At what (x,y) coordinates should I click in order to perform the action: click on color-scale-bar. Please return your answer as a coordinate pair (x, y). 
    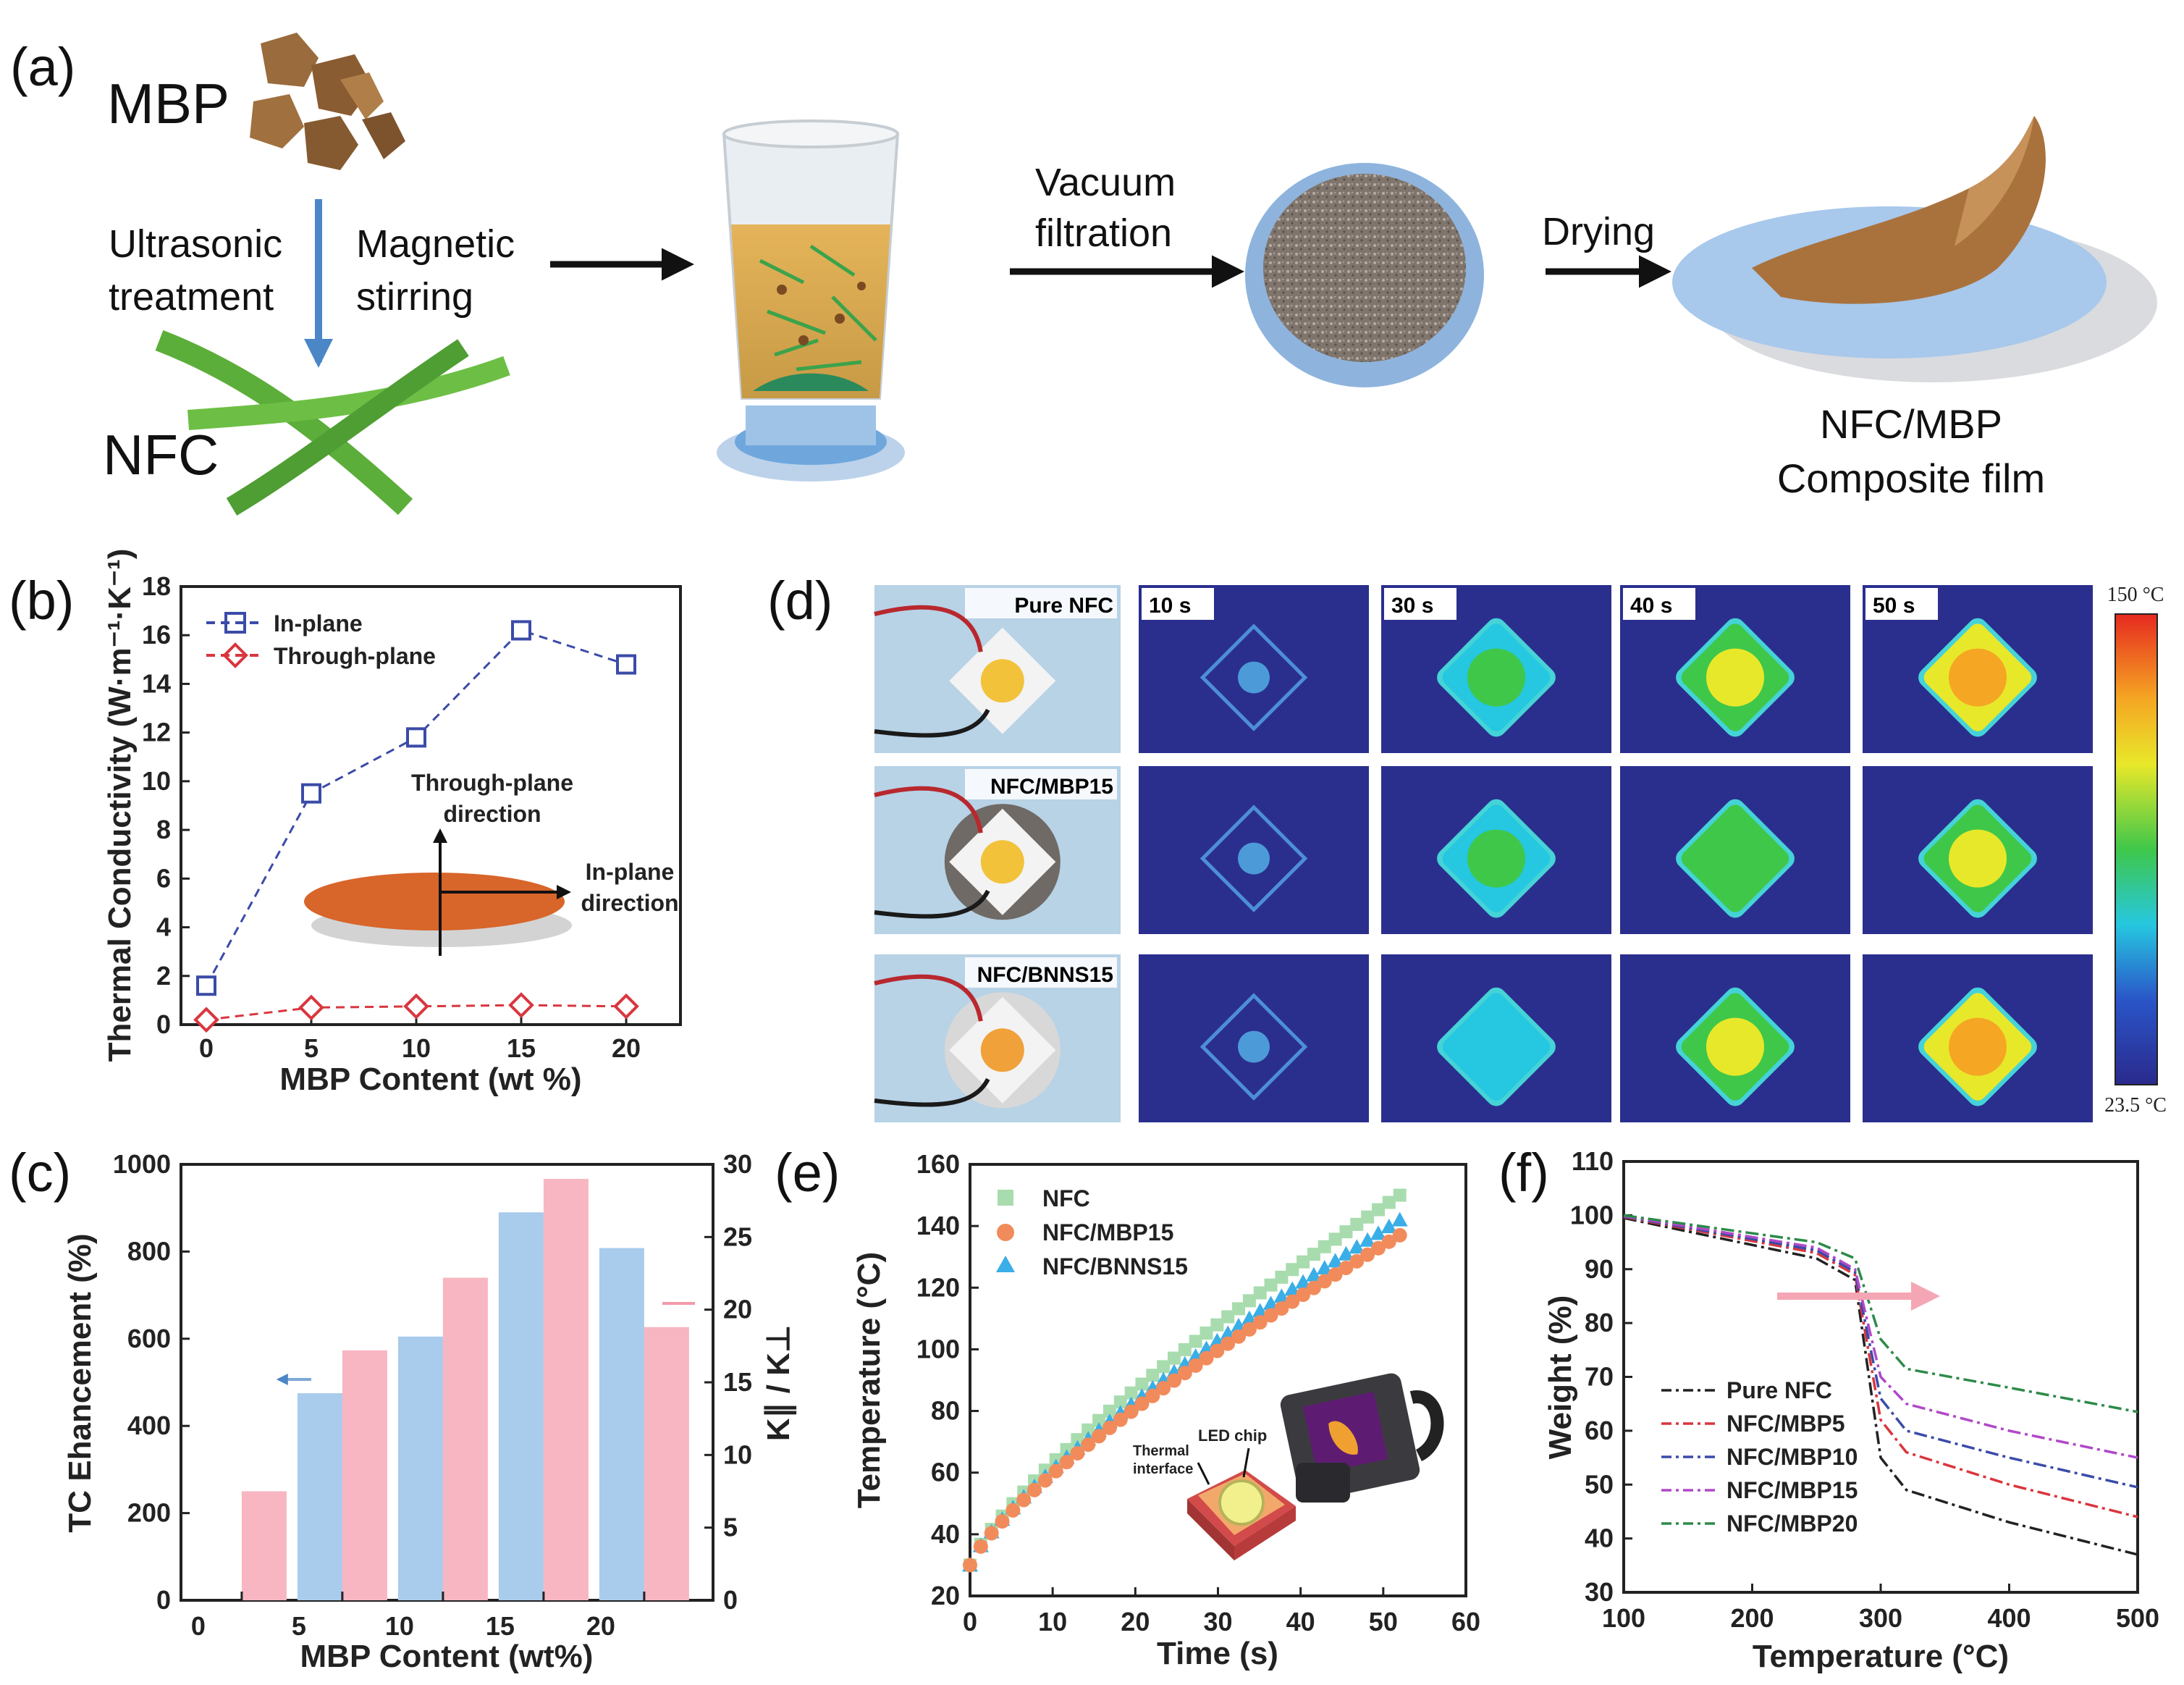
    Looking at the image, I should click on (2136, 849).